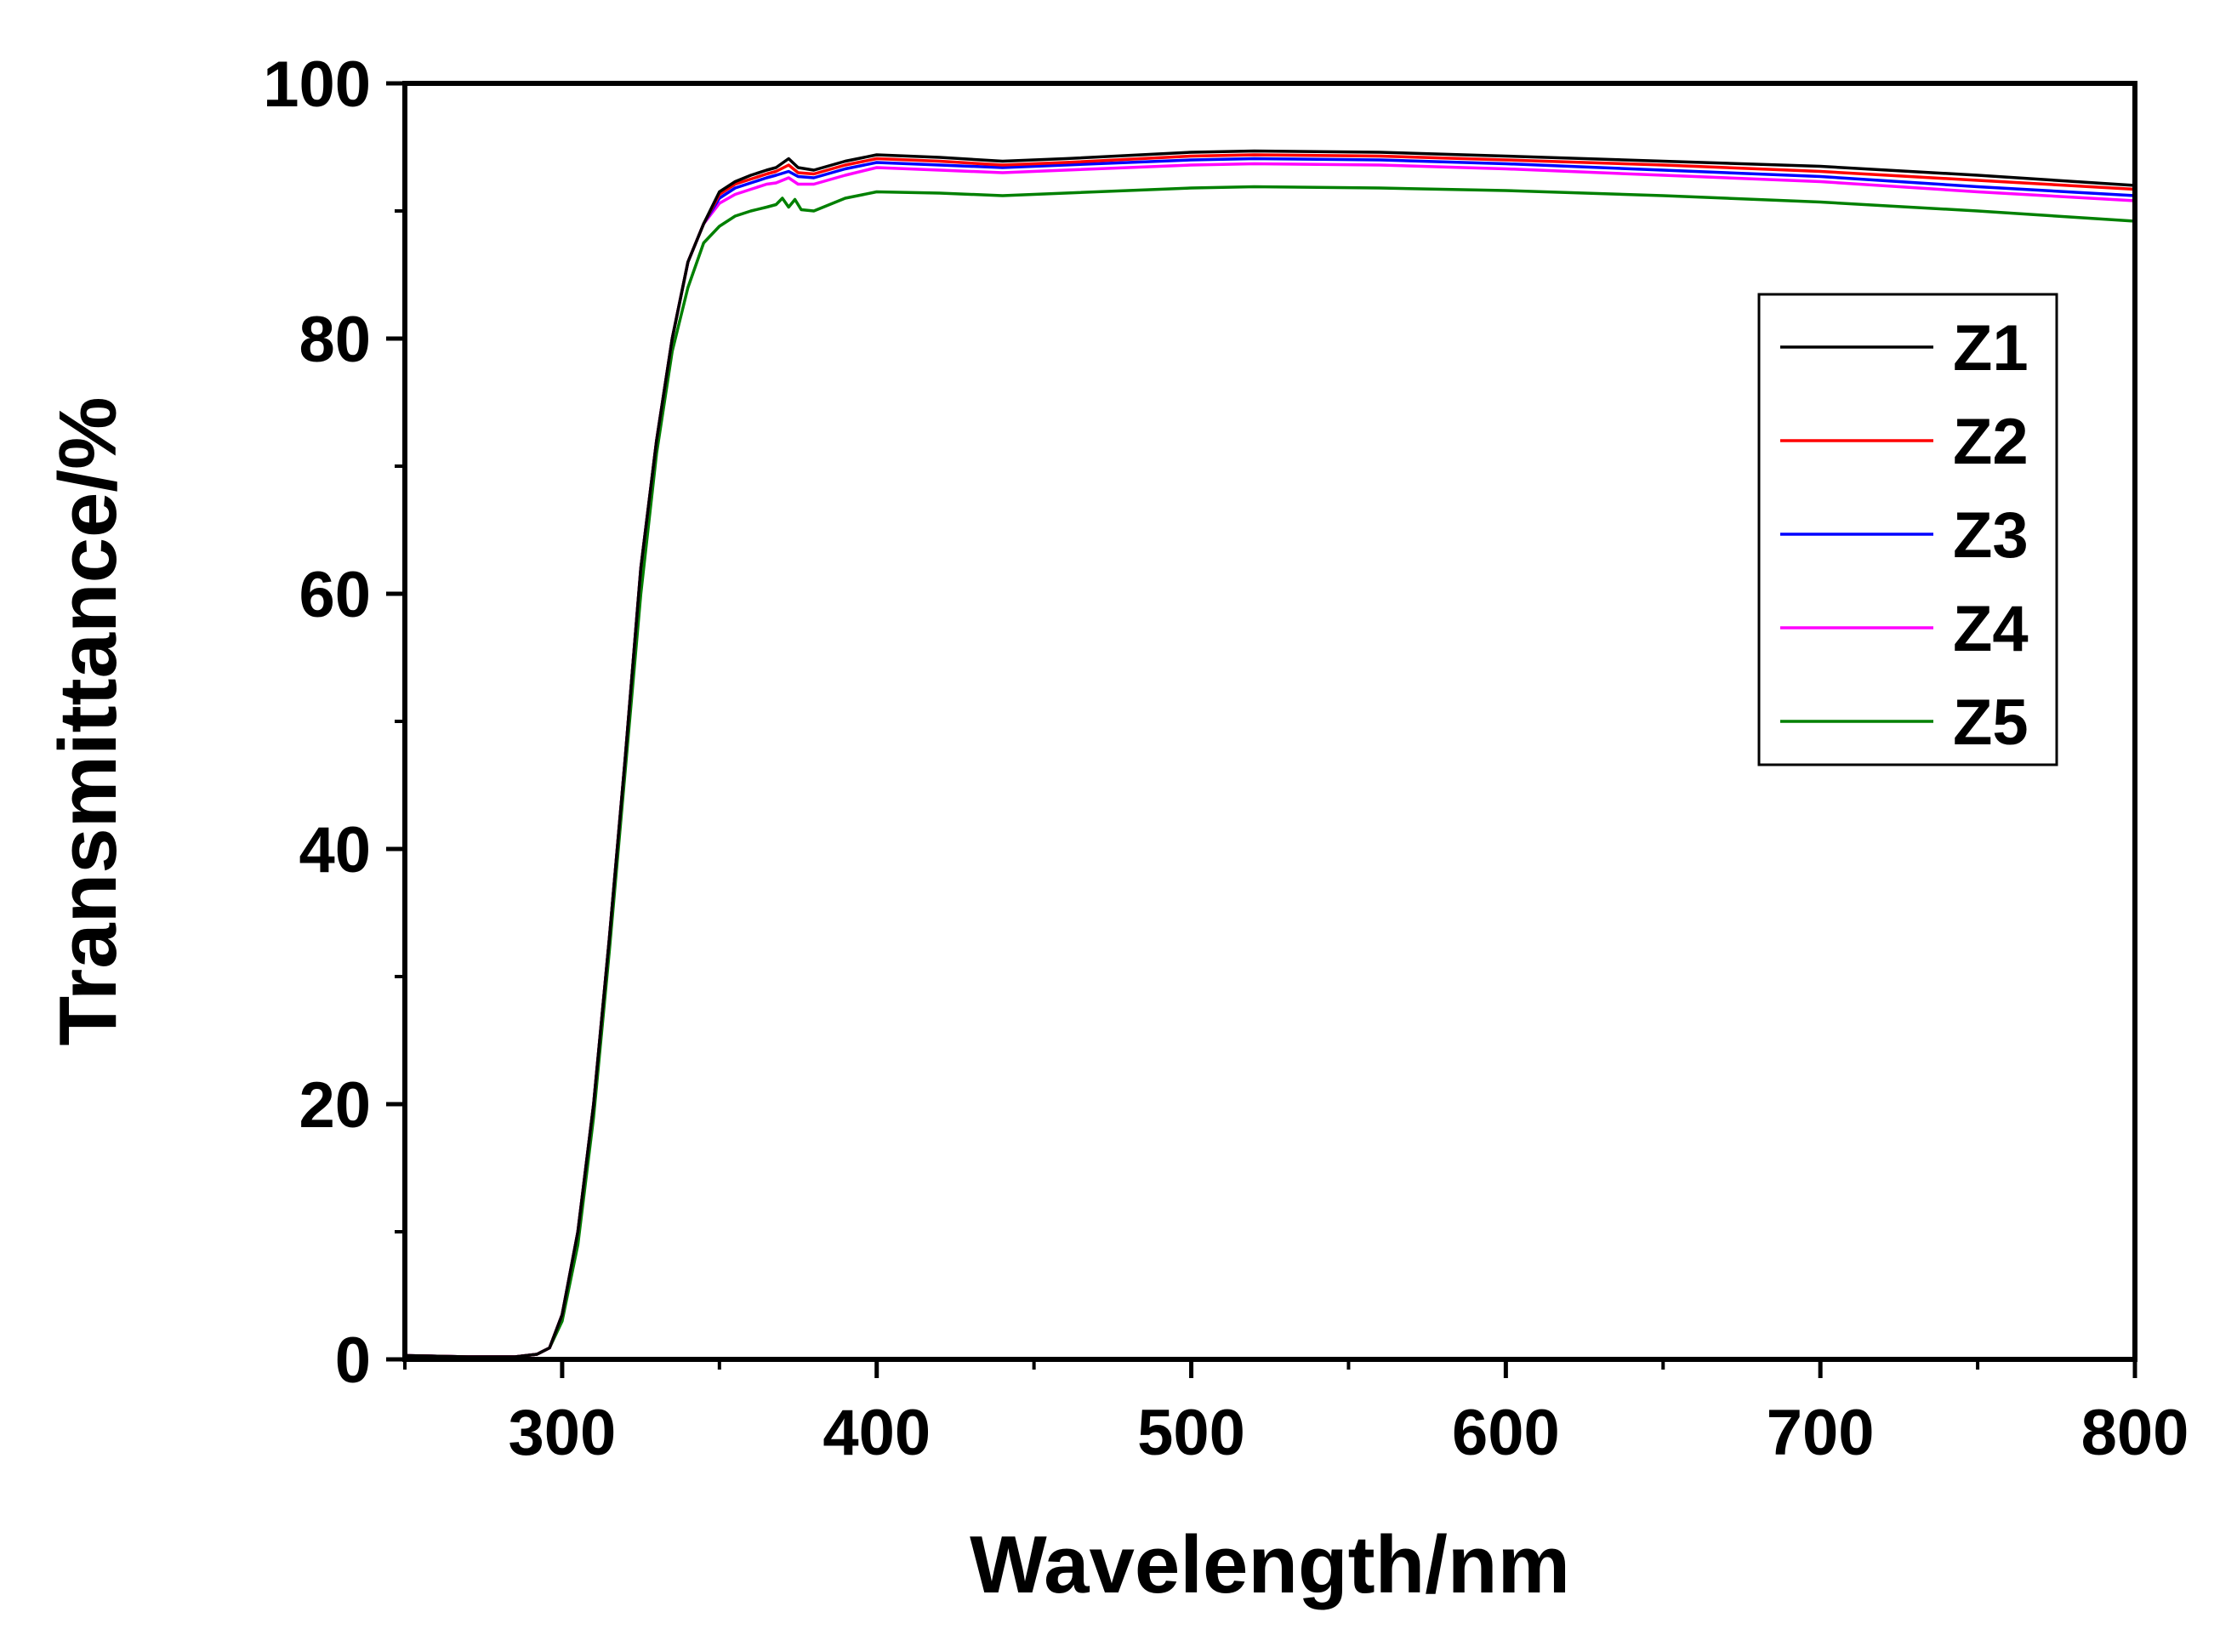  What do you see at coordinates (335, 595) in the screenshot?
I see `y-tick-label: 60` at bounding box center [335, 595].